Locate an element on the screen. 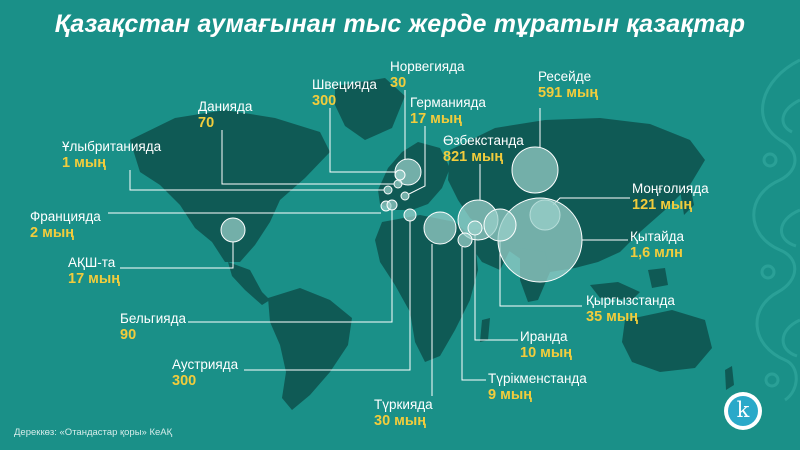 The width and height of the screenshot is (800, 450). country-value-usa: 17 мың is located at coordinates (94, 279).